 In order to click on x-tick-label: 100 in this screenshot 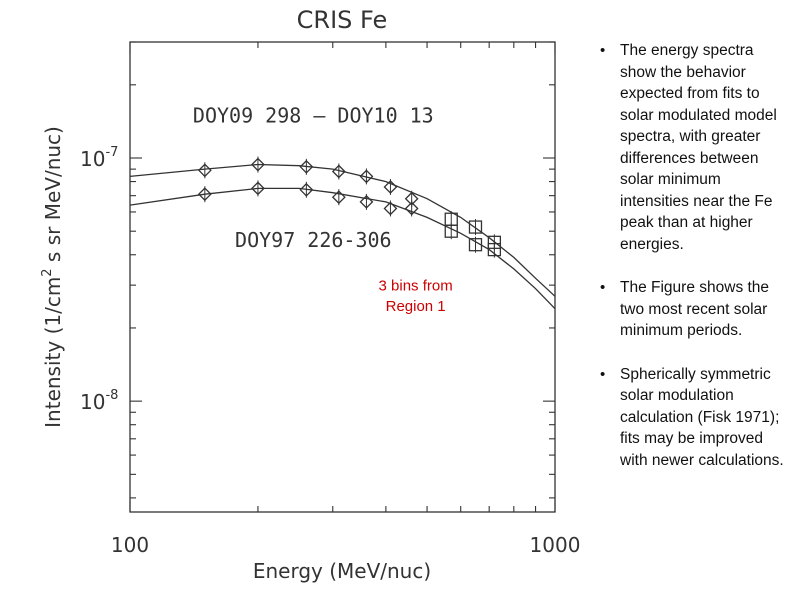, I will do `click(130, 545)`.